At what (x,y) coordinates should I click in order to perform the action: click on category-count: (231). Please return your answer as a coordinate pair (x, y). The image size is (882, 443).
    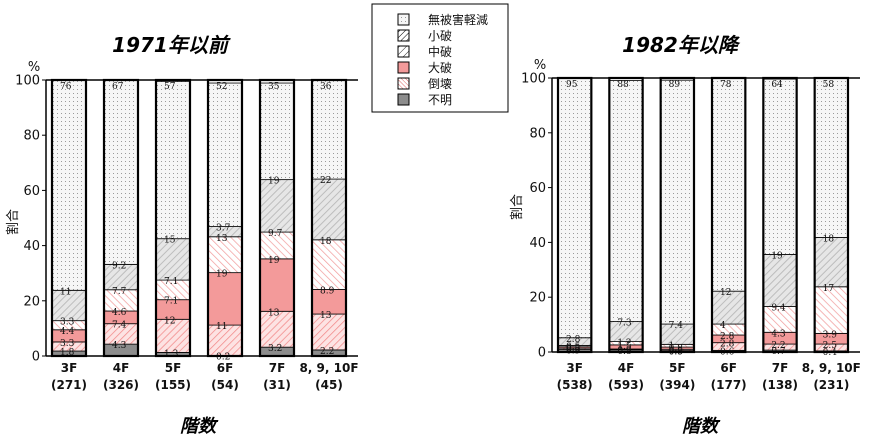
    Looking at the image, I should click on (831, 385).